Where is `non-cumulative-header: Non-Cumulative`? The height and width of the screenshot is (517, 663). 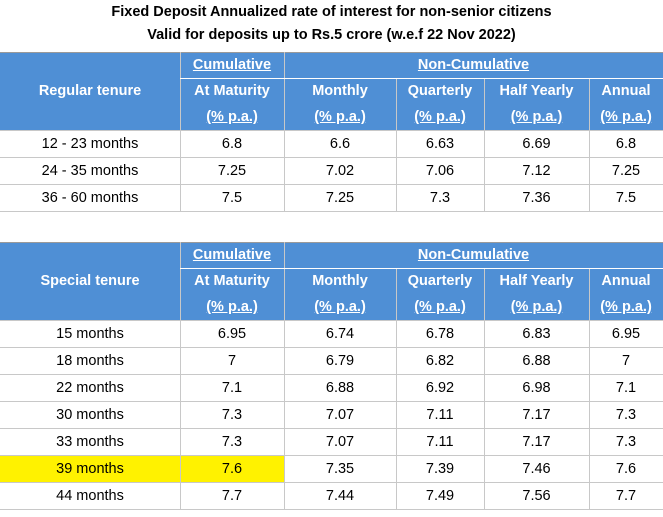 non-cumulative-header: Non-Cumulative is located at coordinates (473, 65).